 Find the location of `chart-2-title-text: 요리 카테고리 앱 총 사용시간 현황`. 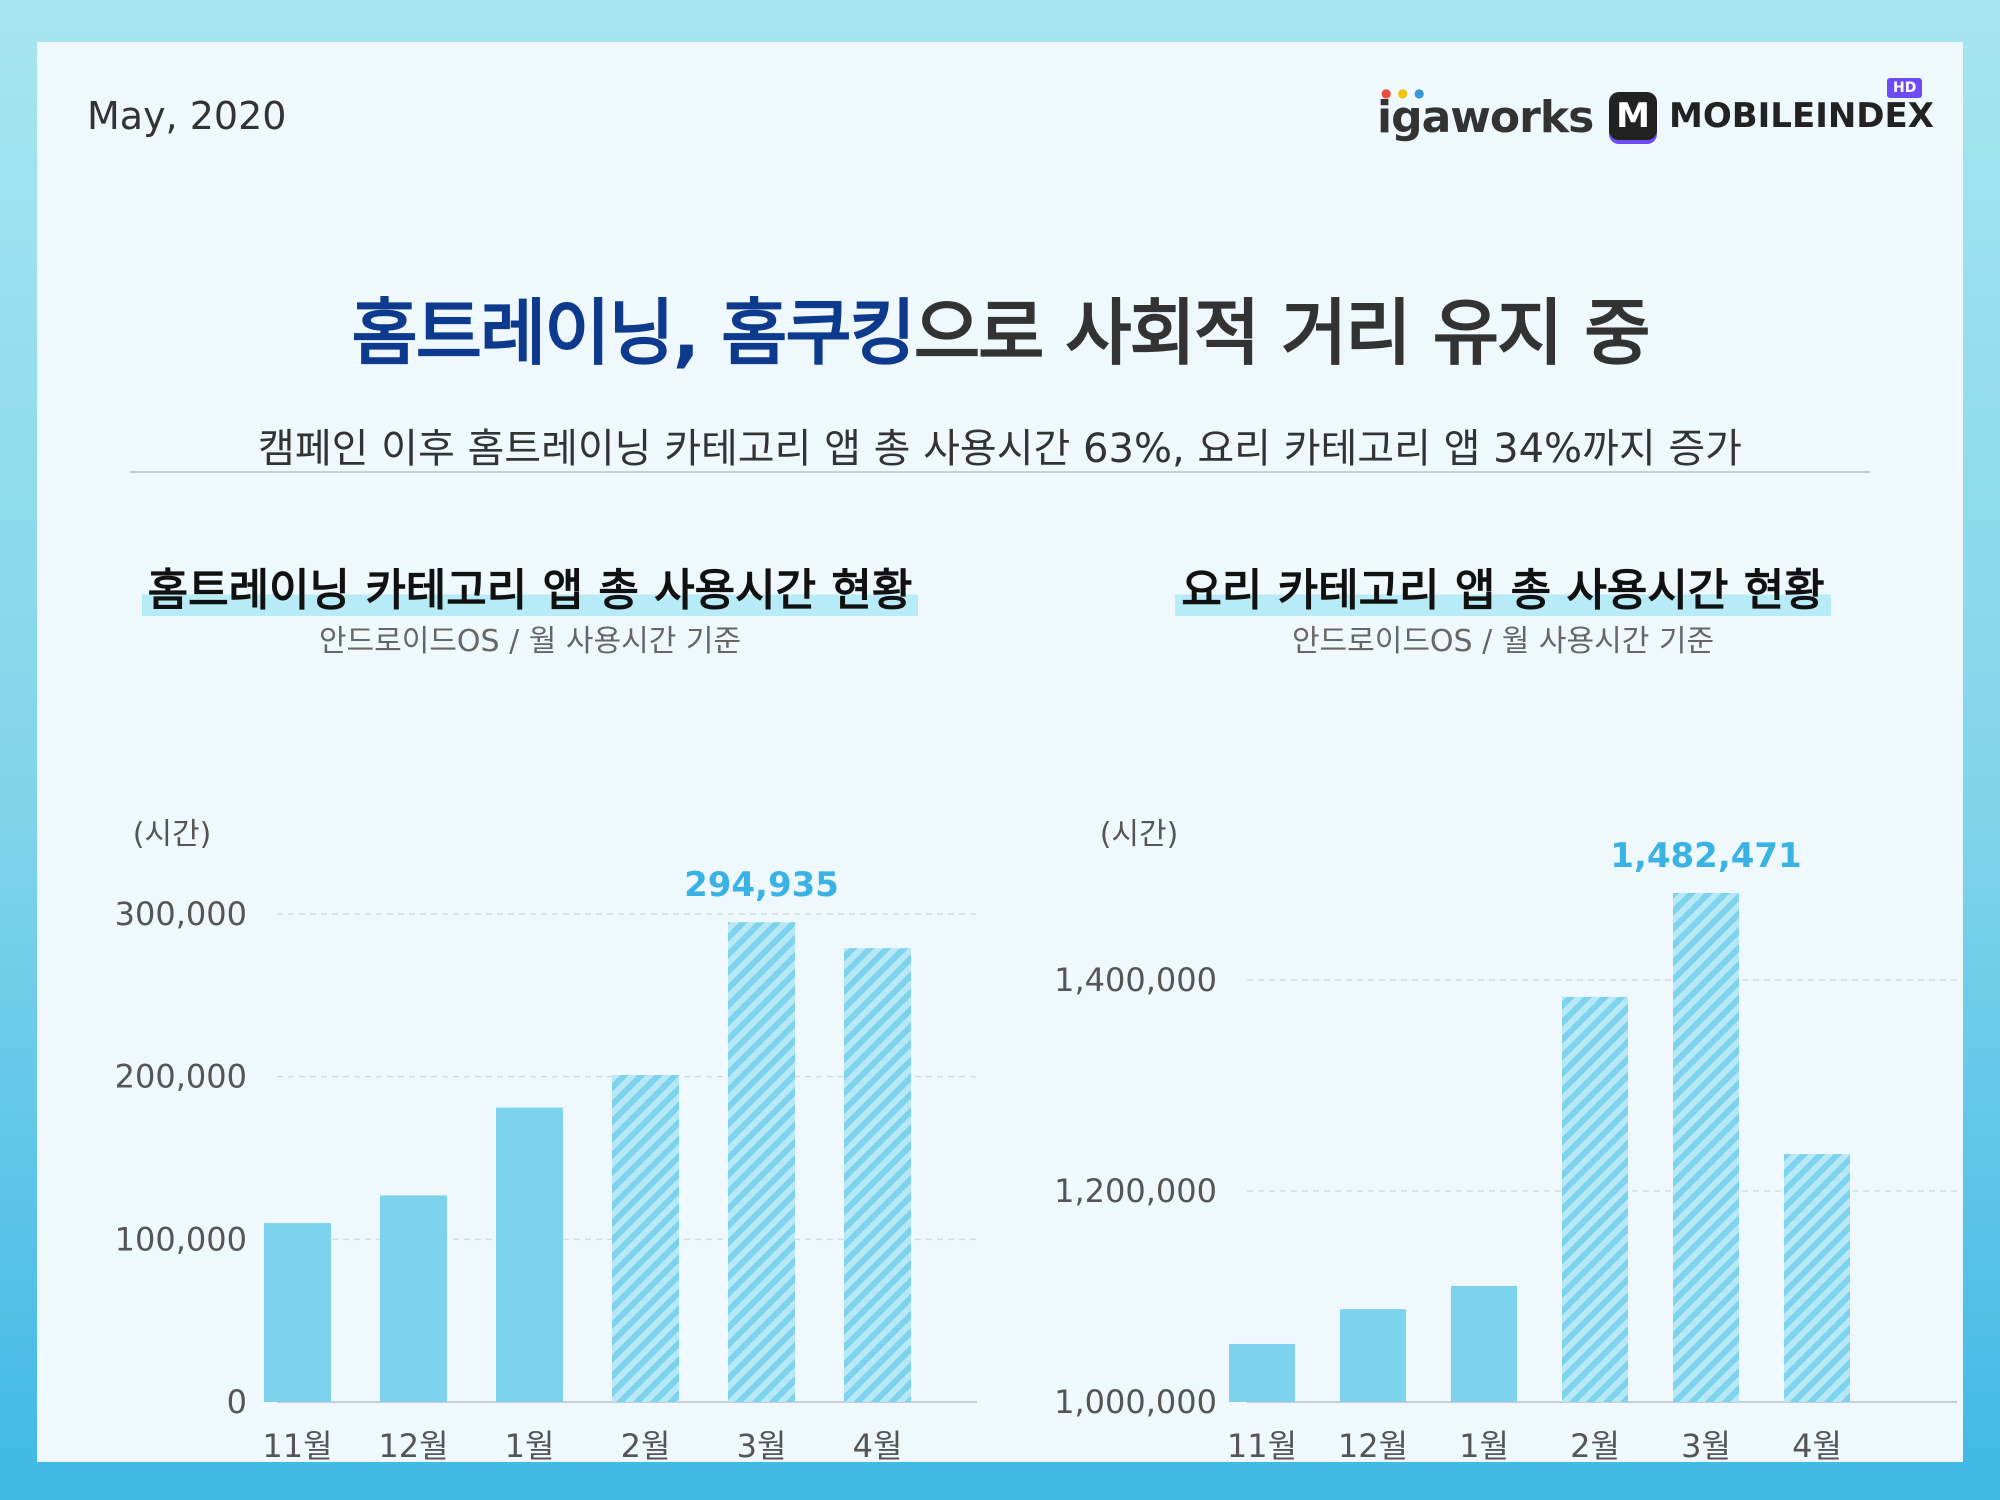

chart-2-title-text: 요리 카테고리 앱 총 사용시간 현황 is located at coordinates (1503, 590).